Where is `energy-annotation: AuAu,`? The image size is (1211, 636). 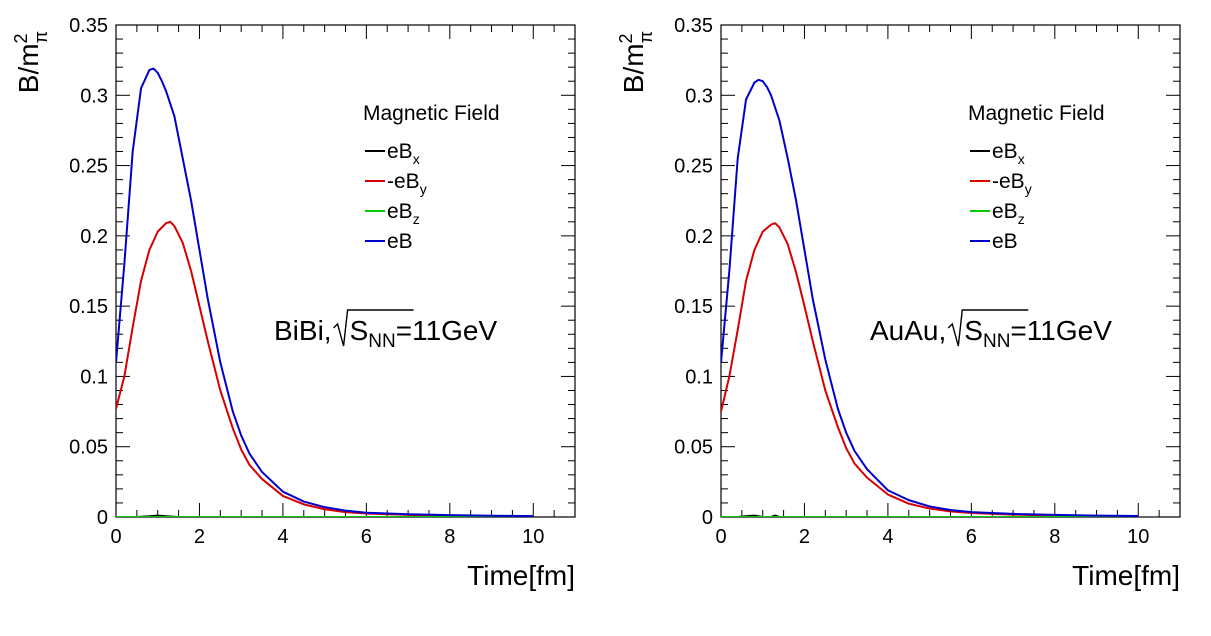 energy-annotation: AuAu, is located at coordinates (908, 330).